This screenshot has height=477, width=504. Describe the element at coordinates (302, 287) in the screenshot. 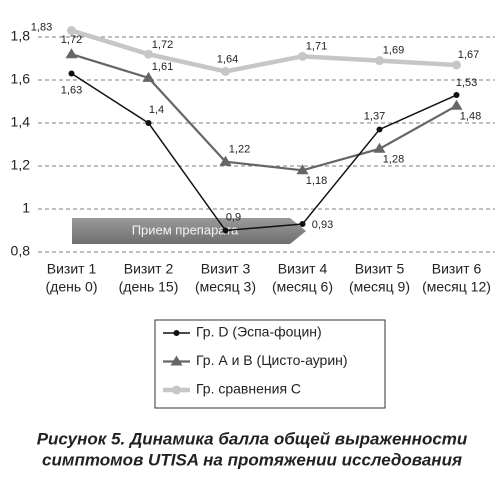

I see `x-tick-label: (месяц 6)` at that location.